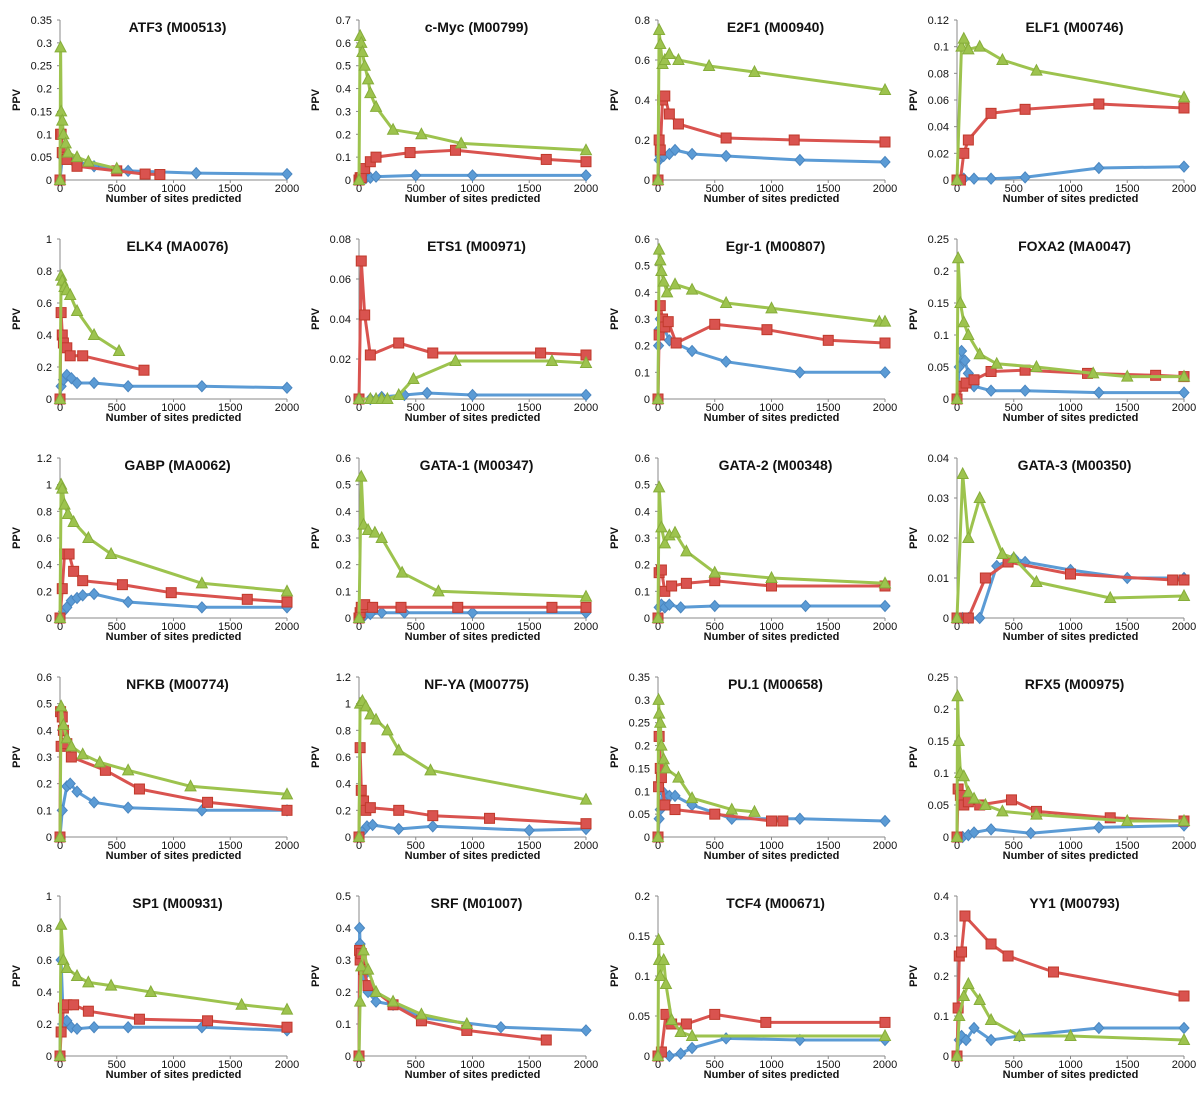 The image size is (1198, 1095). Describe the element at coordinates (343, 21) in the screenshot. I see `y-tick-label: 0.7` at that location.